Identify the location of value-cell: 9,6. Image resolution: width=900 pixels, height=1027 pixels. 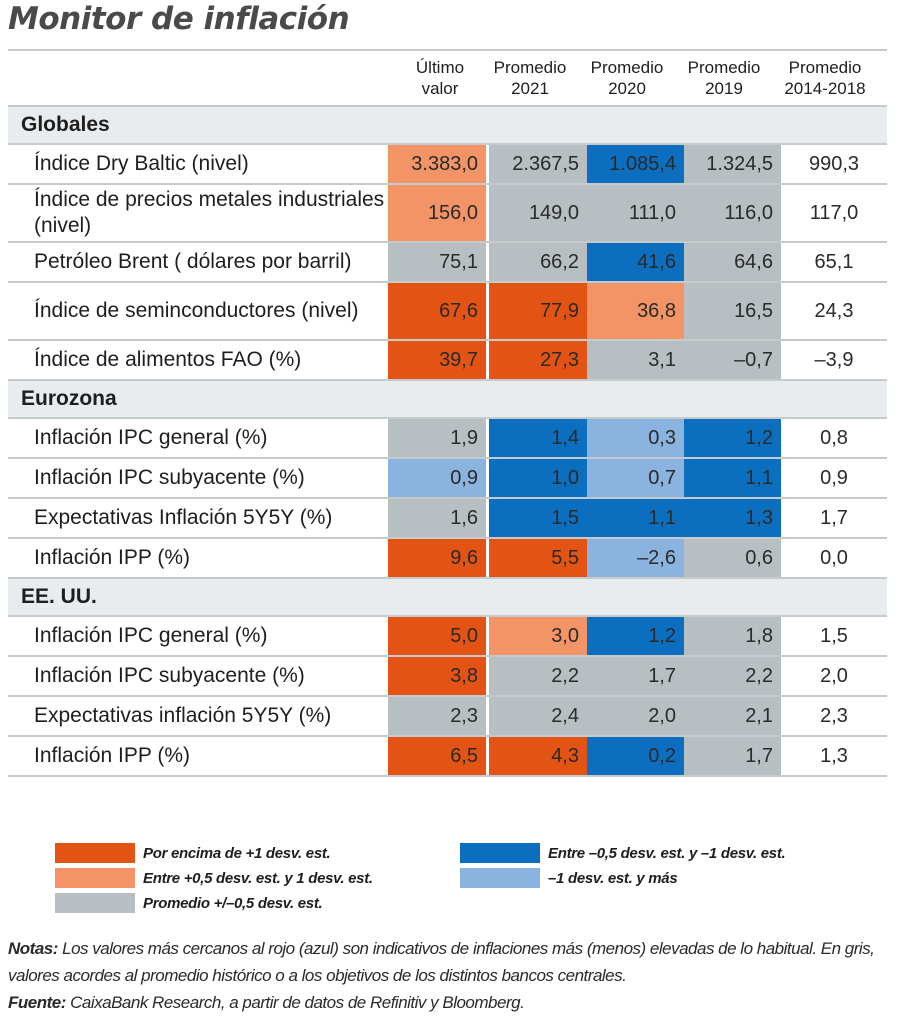
(437, 558).